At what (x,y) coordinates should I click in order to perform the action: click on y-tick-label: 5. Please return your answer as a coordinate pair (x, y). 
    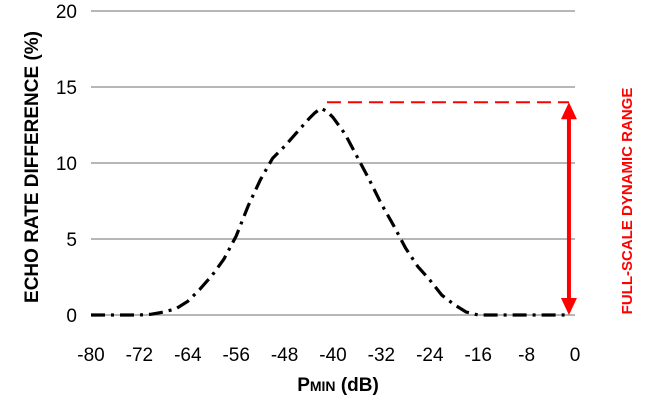
    Looking at the image, I should click on (71, 240).